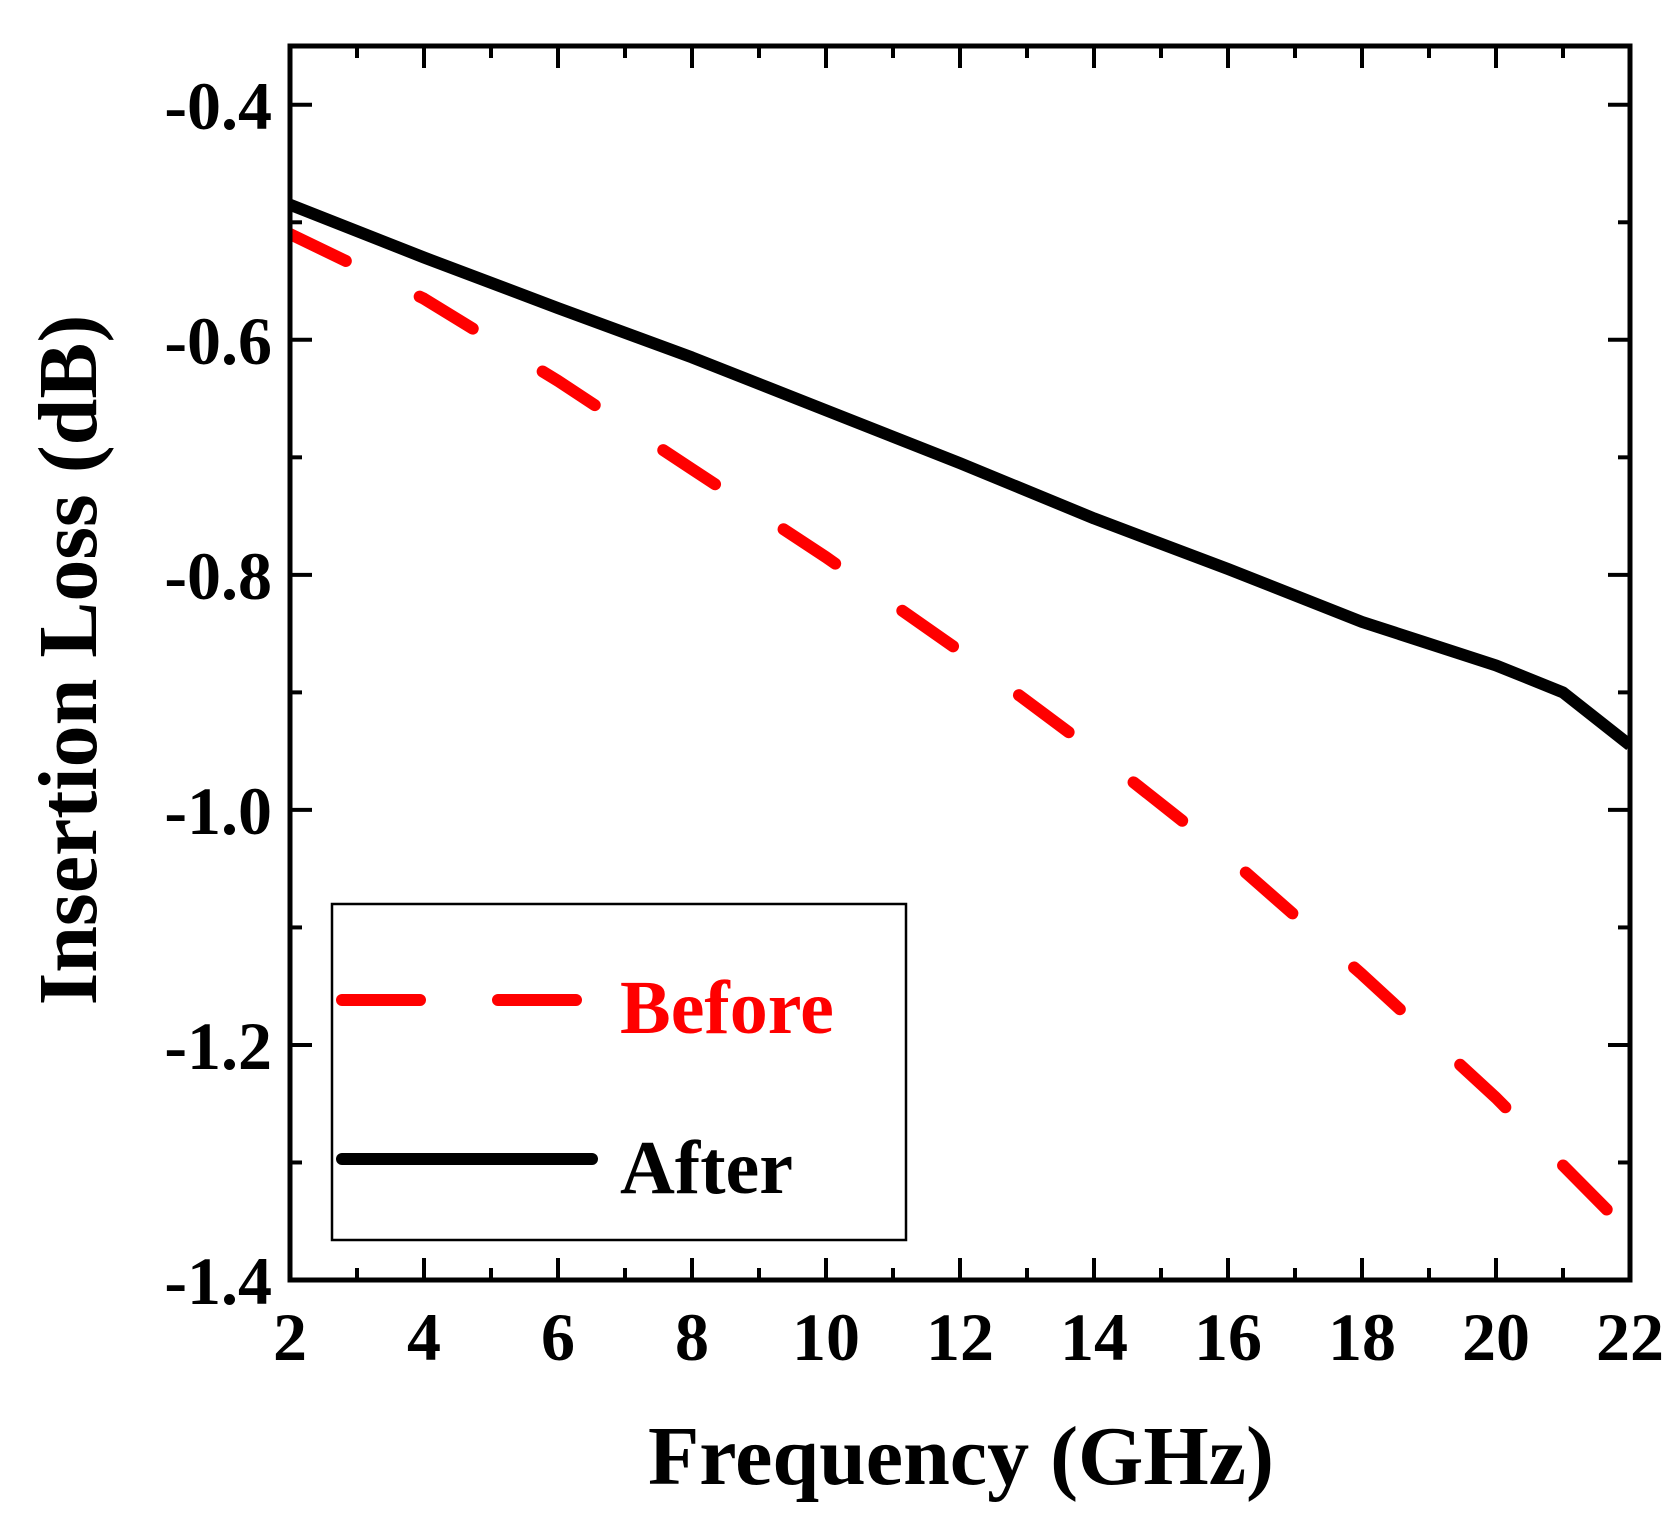 This screenshot has width=1675, height=1518. Describe the element at coordinates (727, 1008) in the screenshot. I see `legend-label-before: Before` at that location.